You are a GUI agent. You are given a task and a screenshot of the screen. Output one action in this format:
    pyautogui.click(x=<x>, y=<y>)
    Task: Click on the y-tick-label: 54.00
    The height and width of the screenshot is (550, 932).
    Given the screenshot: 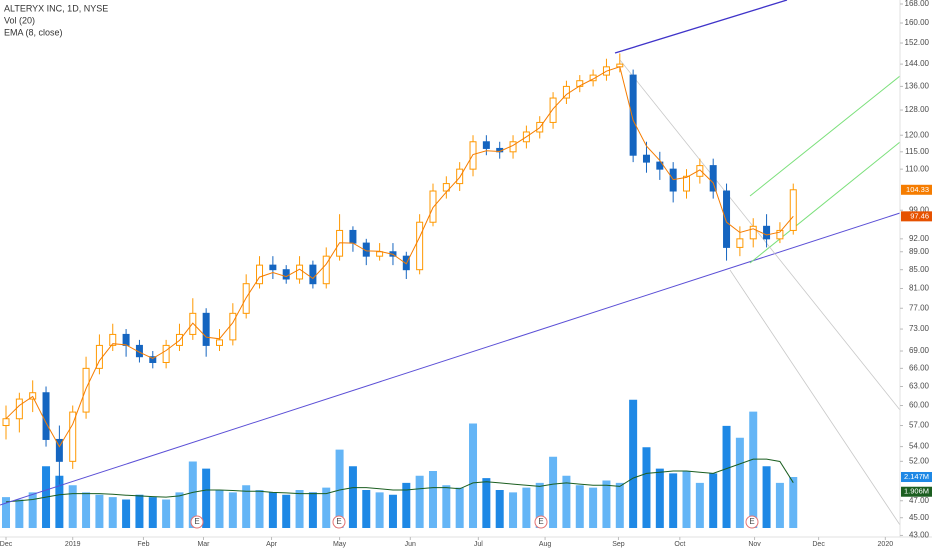 What is the action you would take?
    pyautogui.click(x=919, y=446)
    